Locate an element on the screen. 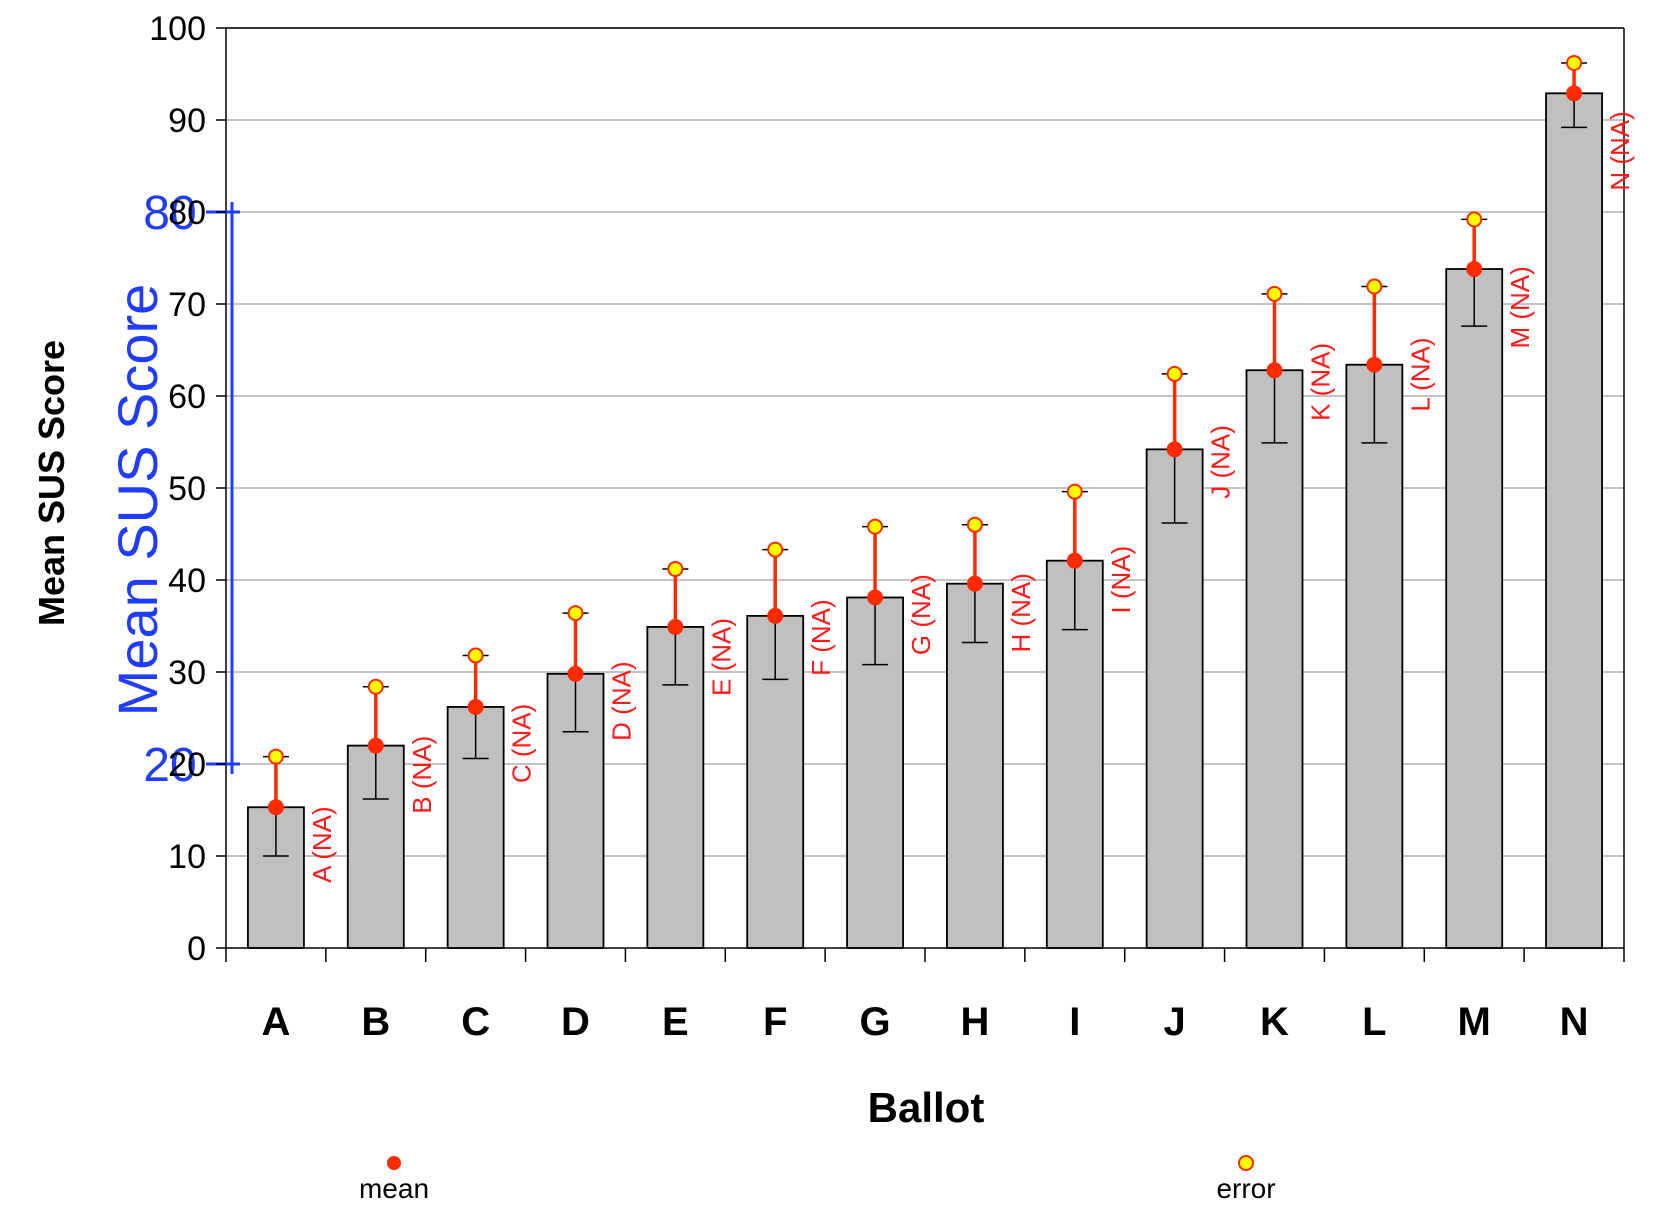 Image resolution: width=1664 pixels, height=1214 pixels. point-label: N (NA) is located at coordinates (1620, 150).